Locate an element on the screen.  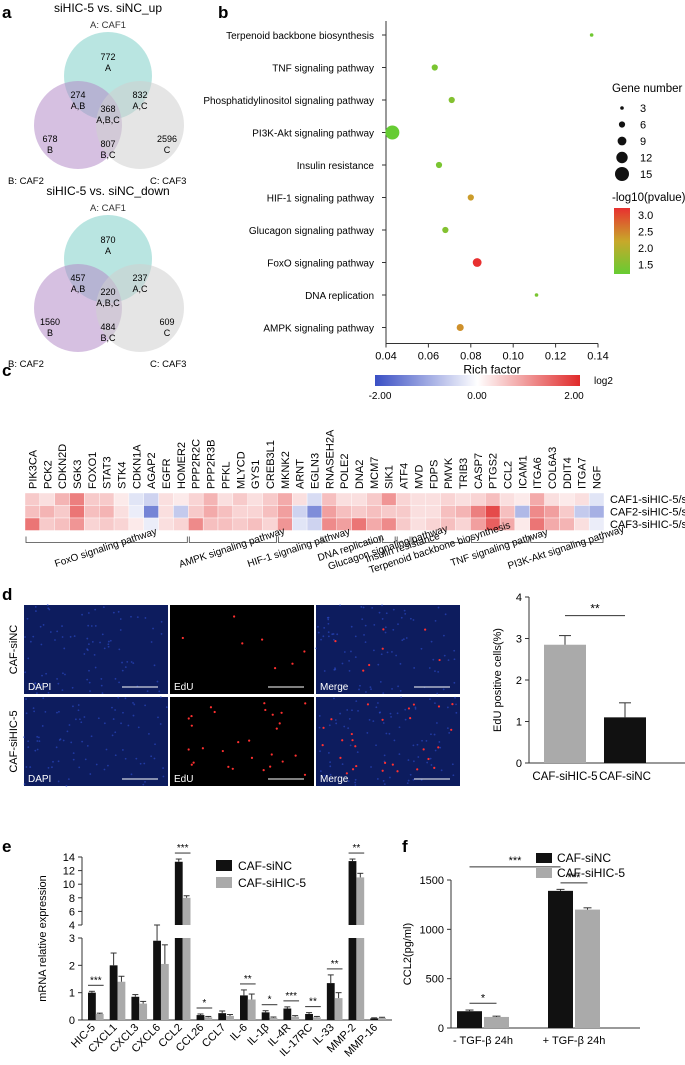
y-tick-label: 1500 is located at coordinates (432, 881).